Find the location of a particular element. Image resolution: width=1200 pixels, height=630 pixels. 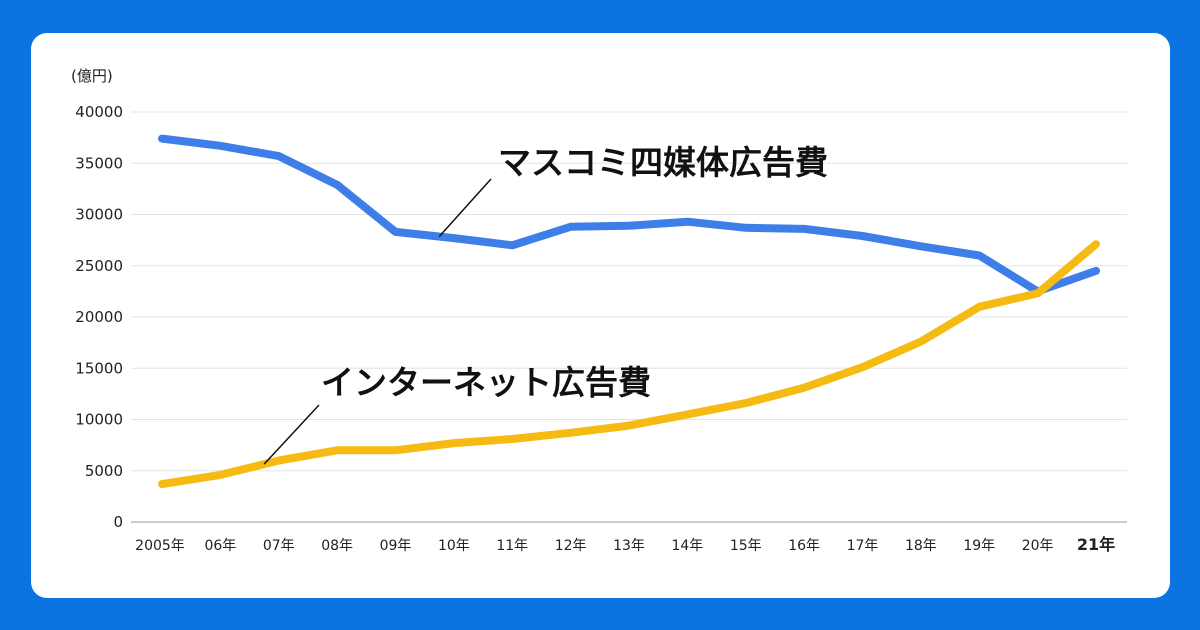

y-tick-label: 30000 is located at coordinates (99, 215).